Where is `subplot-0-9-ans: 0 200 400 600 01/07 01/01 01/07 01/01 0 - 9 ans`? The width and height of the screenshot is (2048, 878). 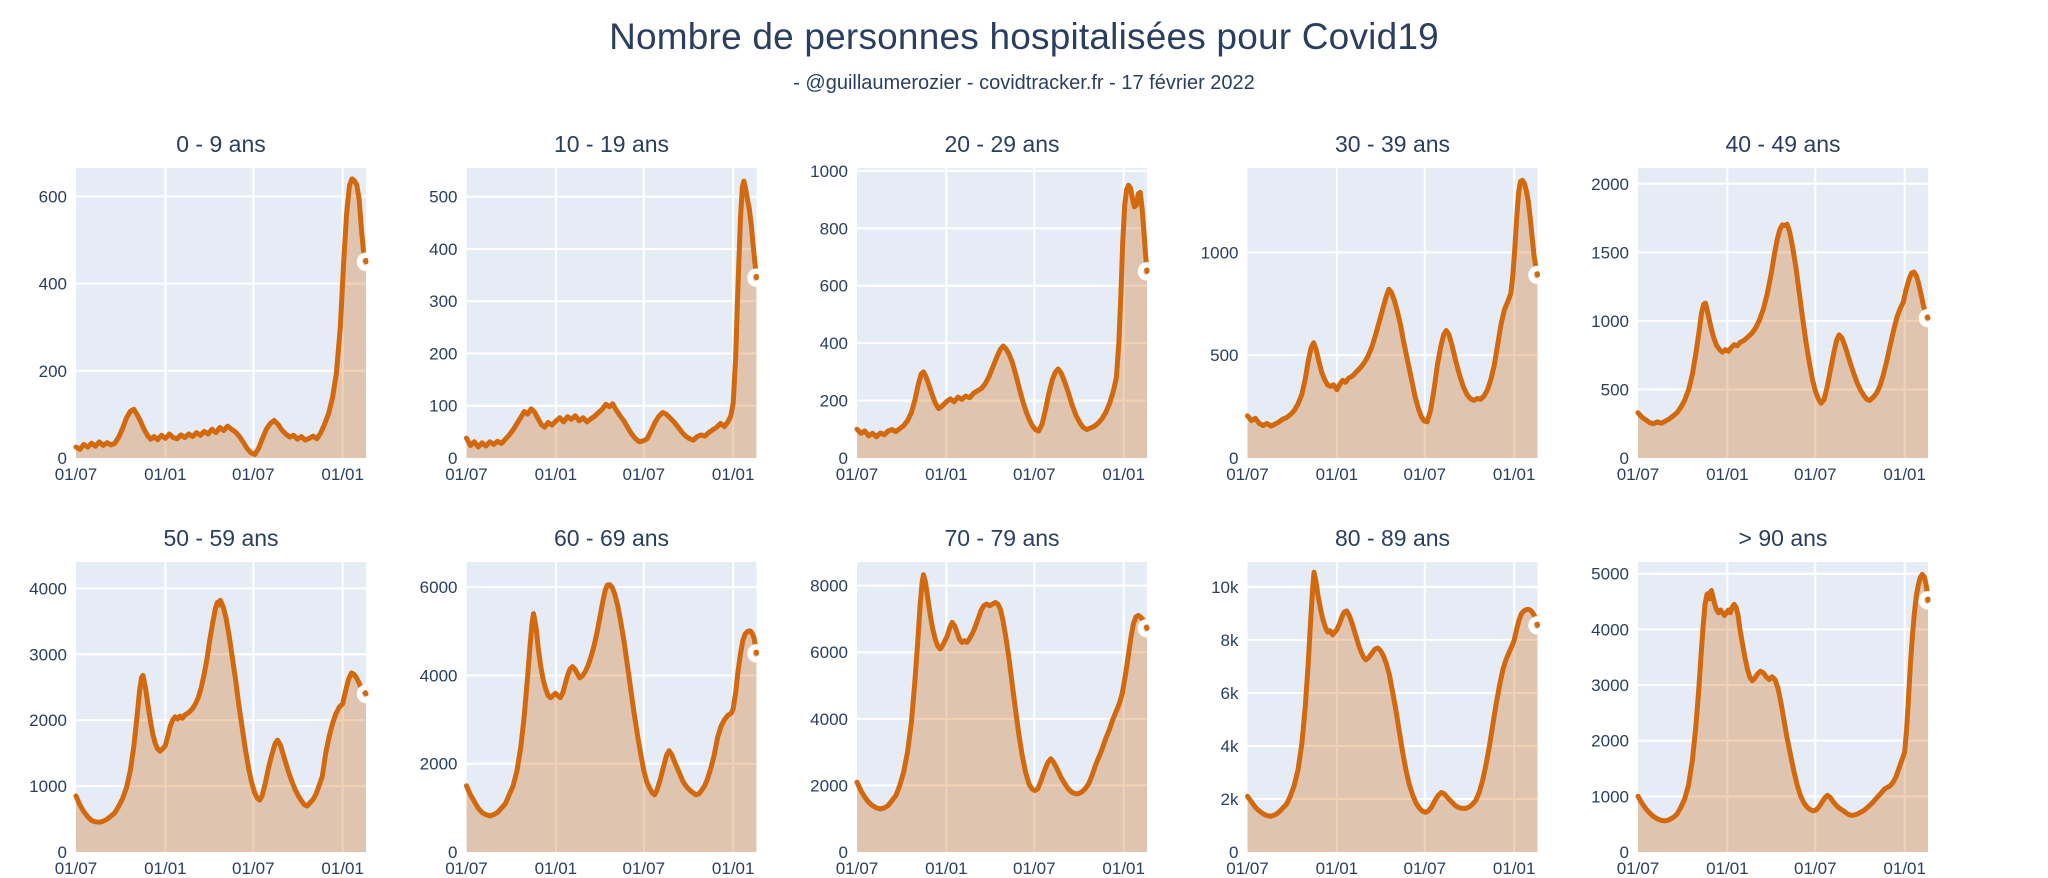
subplot-0-9-ans: 0 200 400 600 01/07 01/01 01/07 01/01 0 - 9 ans is located at coordinates (207, 307).